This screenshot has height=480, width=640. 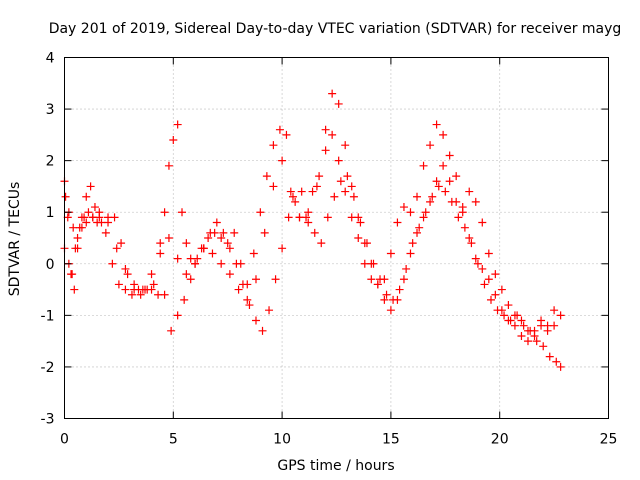 What do you see at coordinates (335, 466) in the screenshot?
I see `x-axis-label: GPS time / hours` at bounding box center [335, 466].